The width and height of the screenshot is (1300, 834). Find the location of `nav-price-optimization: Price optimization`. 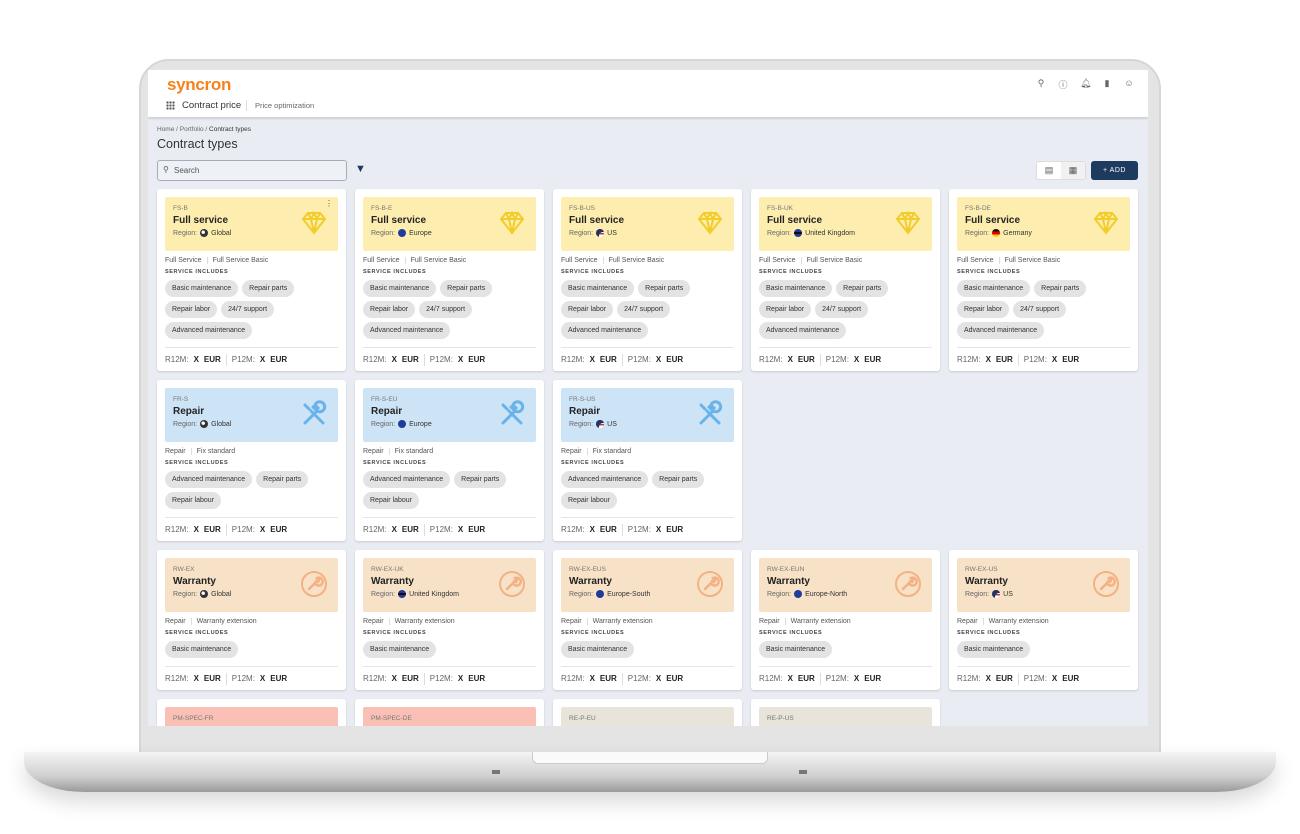

nav-price-optimization: Price optimization is located at coordinates (285, 105).